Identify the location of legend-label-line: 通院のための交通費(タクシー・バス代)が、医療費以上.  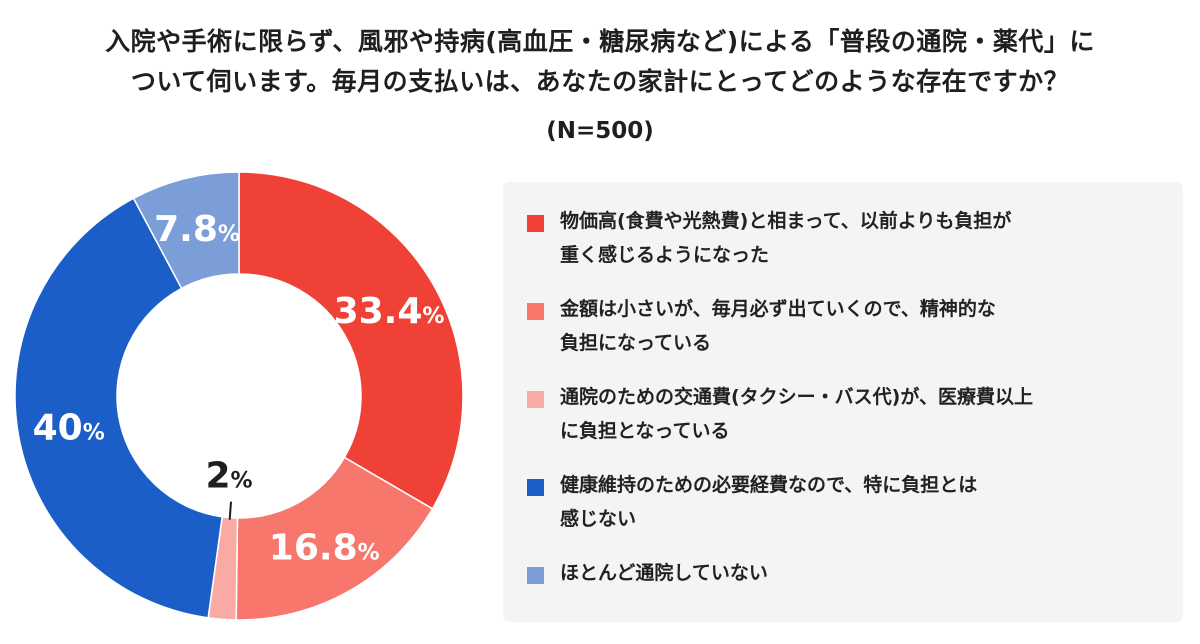
(796, 397).